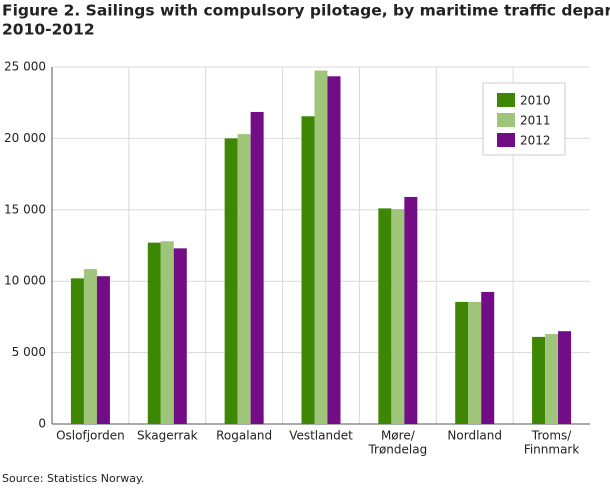 The image size is (610, 488). I want to click on chart-title: 2010-2012, so click(48, 30).